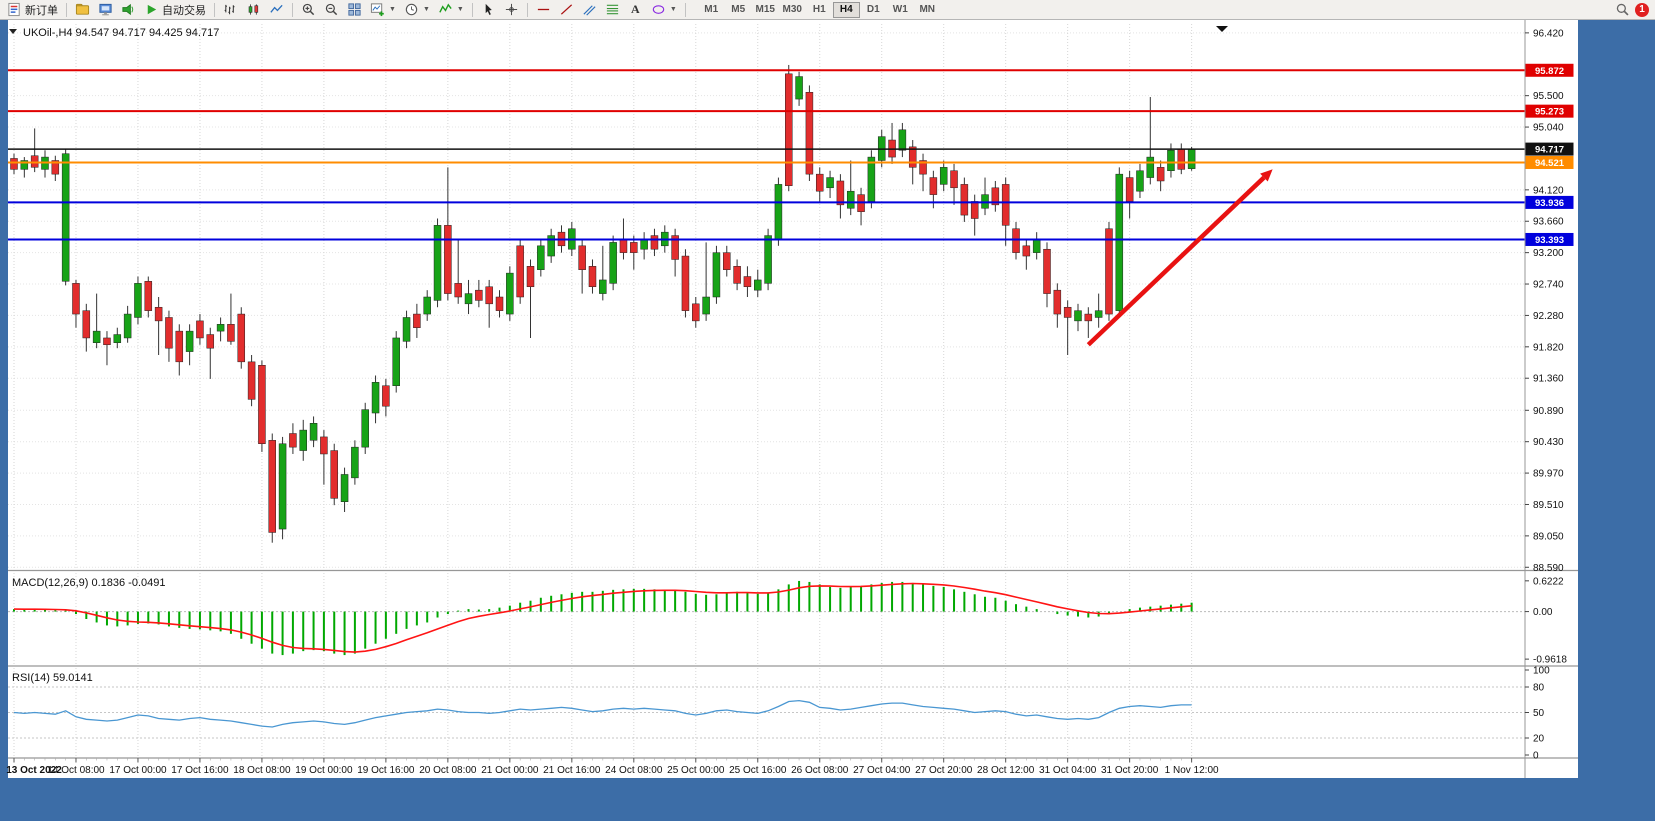 The width and height of the screenshot is (1655, 821). What do you see at coordinates (488, 10) in the screenshot?
I see `cursor-button` at bounding box center [488, 10].